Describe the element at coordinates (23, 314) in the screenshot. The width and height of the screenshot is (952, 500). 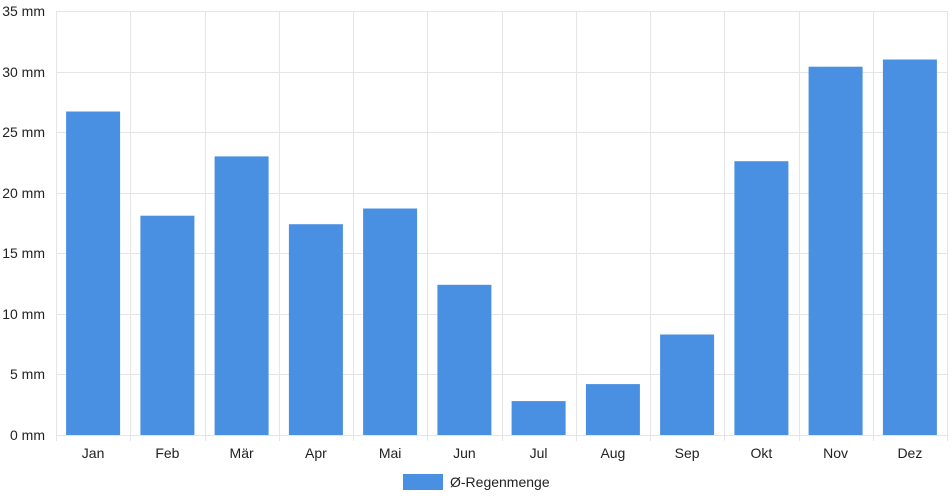
I see `y-tick-label: 10 mm` at that location.